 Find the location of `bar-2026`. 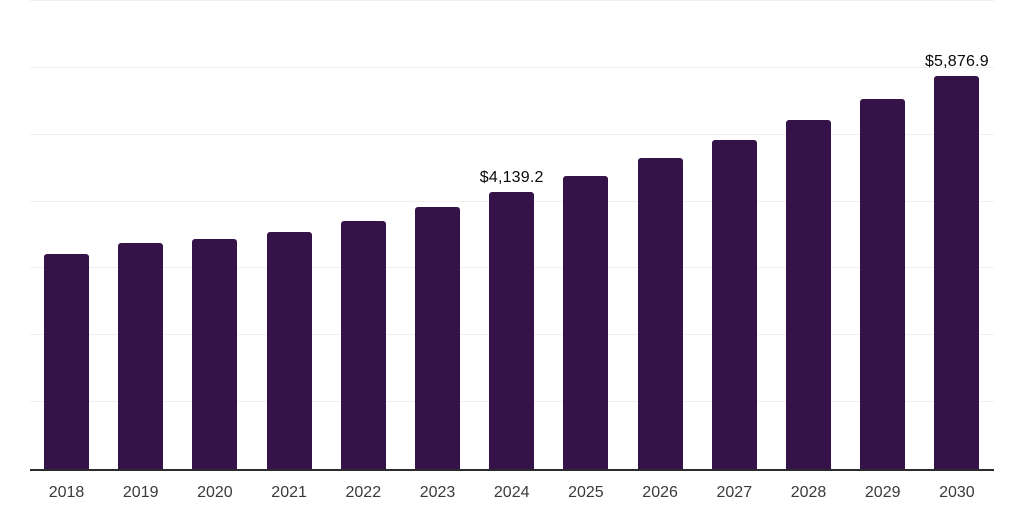

bar-2026 is located at coordinates (660, 313).